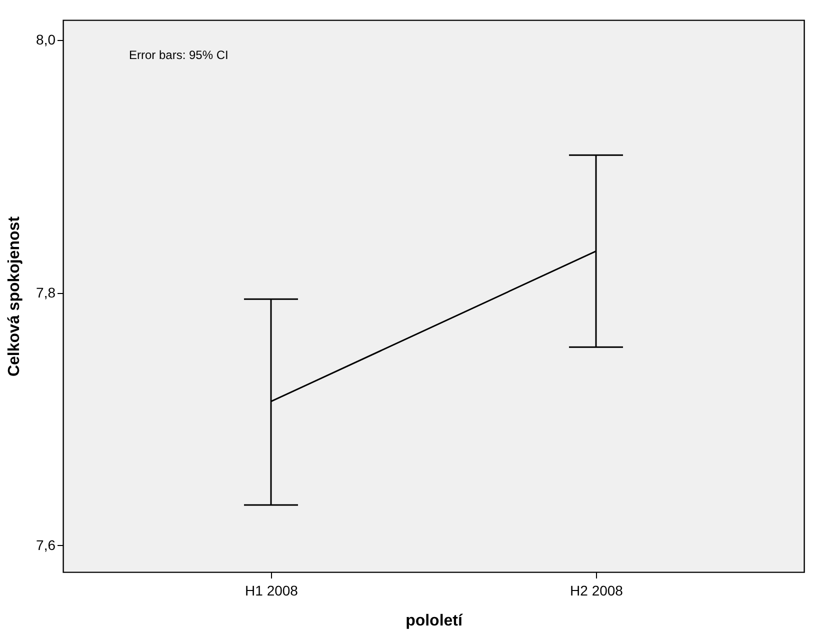 The image size is (814, 638). What do you see at coordinates (15, 296) in the screenshot?
I see `y-axis-title: Celková spokojenost` at bounding box center [15, 296].